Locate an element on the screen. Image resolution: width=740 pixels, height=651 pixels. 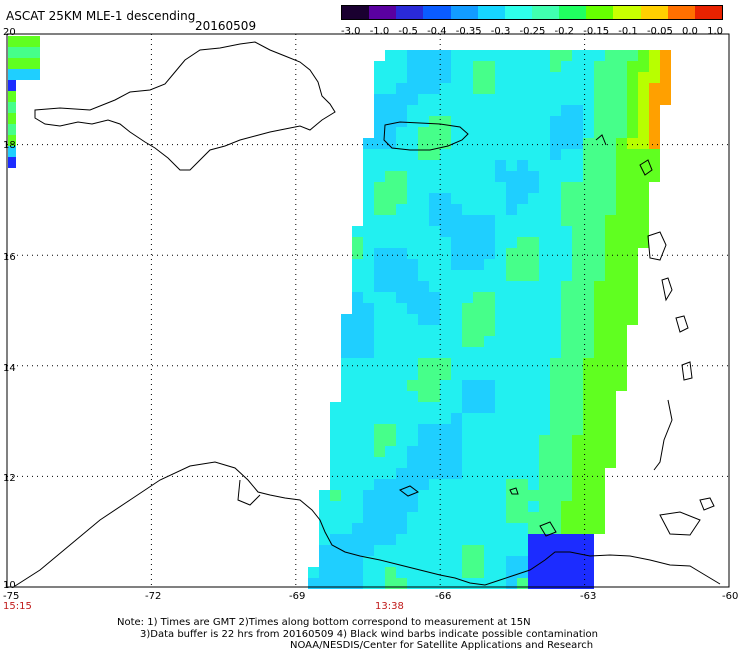
coastline-segment is located at coordinates (601, 140).